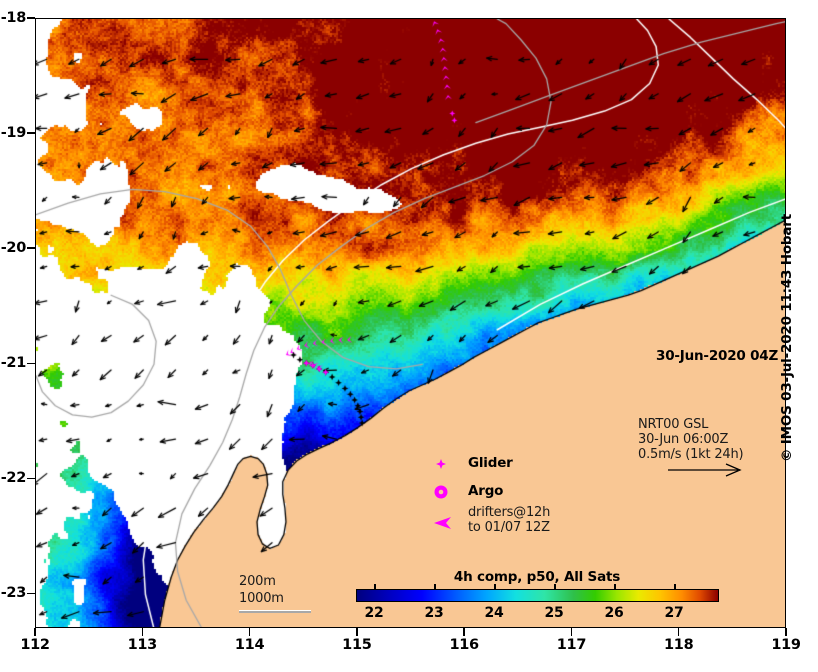 The width and height of the screenshot is (818, 672). Describe the element at coordinates (442, 523) in the screenshot. I see `drifter-arrow-icon` at that location.